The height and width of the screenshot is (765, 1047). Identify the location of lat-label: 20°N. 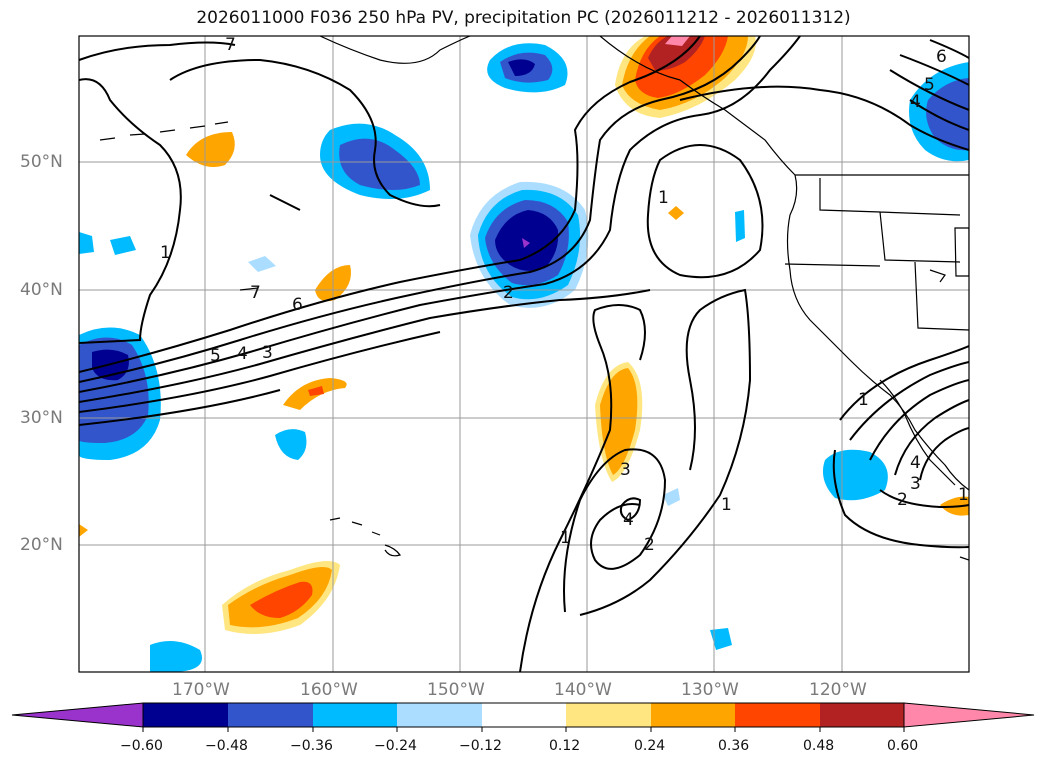
(41, 545).